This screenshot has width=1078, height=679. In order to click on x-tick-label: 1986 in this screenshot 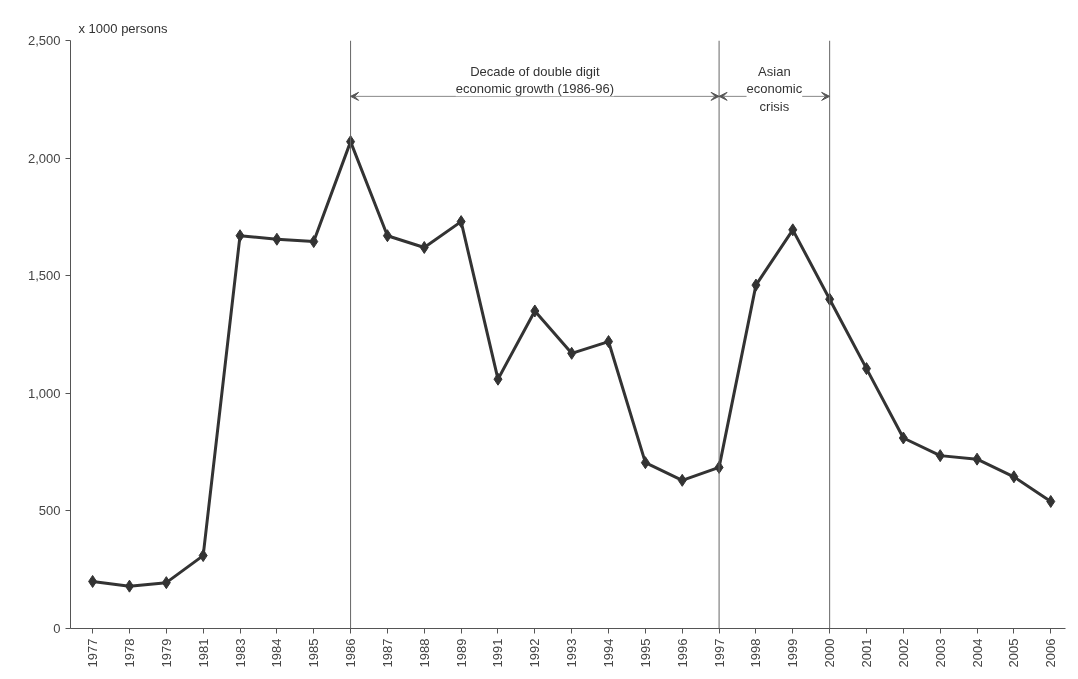, I will do `click(351, 653)`.